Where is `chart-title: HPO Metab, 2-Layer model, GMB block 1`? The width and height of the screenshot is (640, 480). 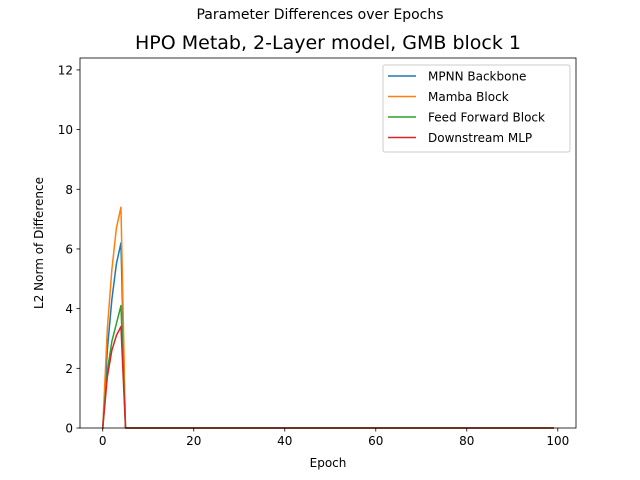
chart-title: HPO Metab, 2-Layer model, GMB block 1 is located at coordinates (328, 43).